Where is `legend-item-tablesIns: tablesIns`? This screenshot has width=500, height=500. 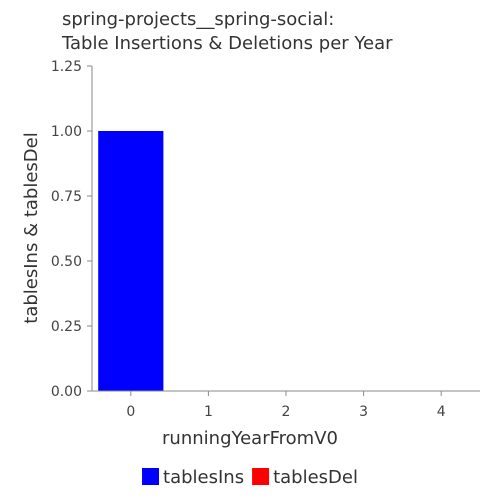 legend-item-tablesIns: tablesIns is located at coordinates (193, 477).